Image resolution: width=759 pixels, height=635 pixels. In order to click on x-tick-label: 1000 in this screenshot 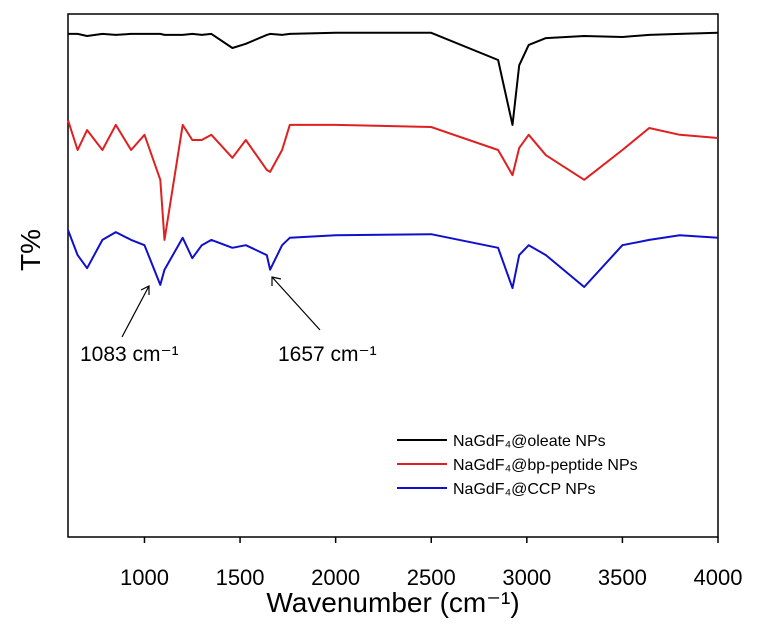, I will do `click(144, 577)`.